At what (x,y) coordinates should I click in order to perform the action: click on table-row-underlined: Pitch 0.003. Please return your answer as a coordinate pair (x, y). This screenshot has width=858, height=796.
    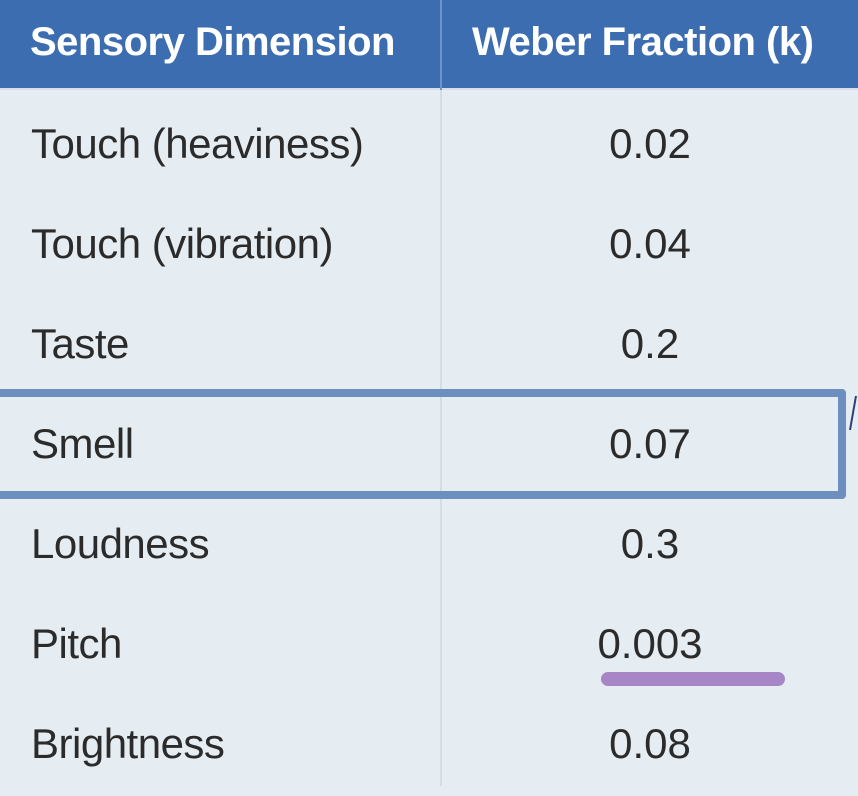
    Looking at the image, I should click on (429, 642).